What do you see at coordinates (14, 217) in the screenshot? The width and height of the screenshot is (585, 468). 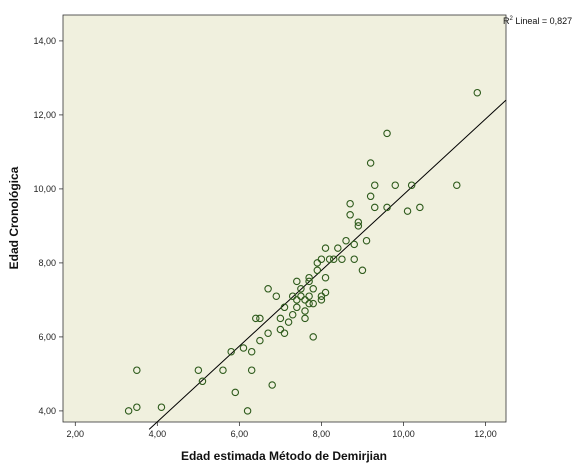 I see `y-axis-title: Edad Cronológica` at bounding box center [14, 217].